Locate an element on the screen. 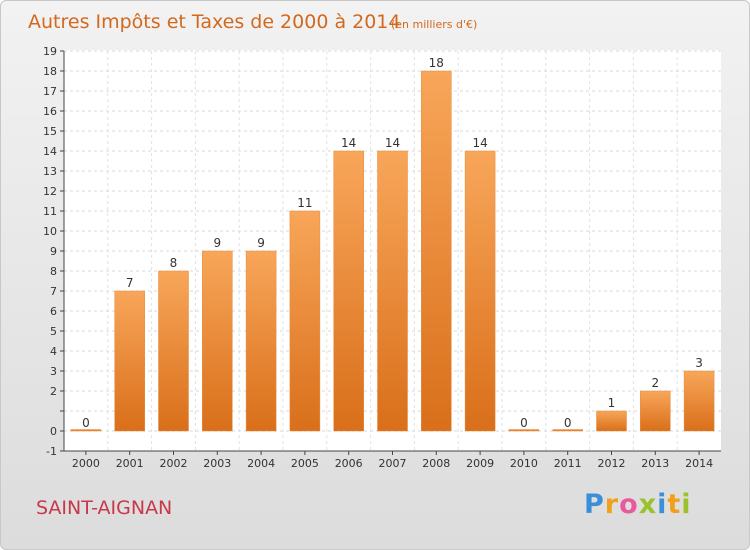  y-tick-label: 9 is located at coordinates (53, 251).